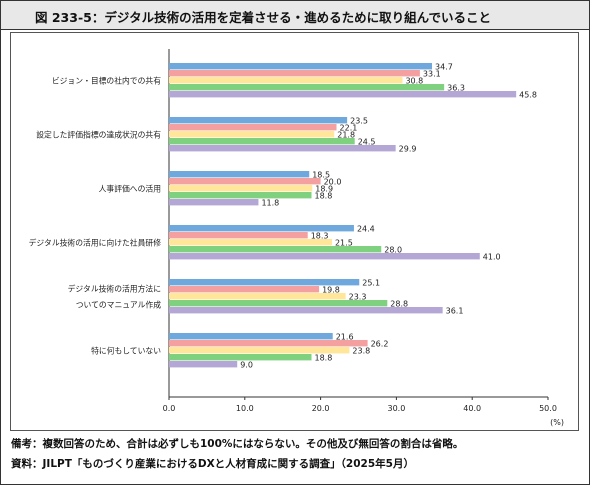  I want to click on data-label-3-2: 20.0, so click(333, 182).